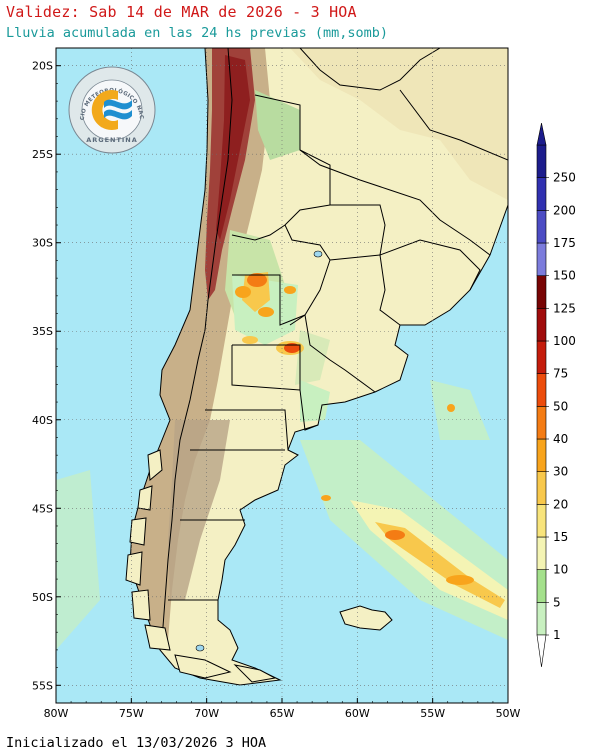  Describe the element at coordinates (277, 125) in the screenshot. I see `terrain-green-north` at that location.